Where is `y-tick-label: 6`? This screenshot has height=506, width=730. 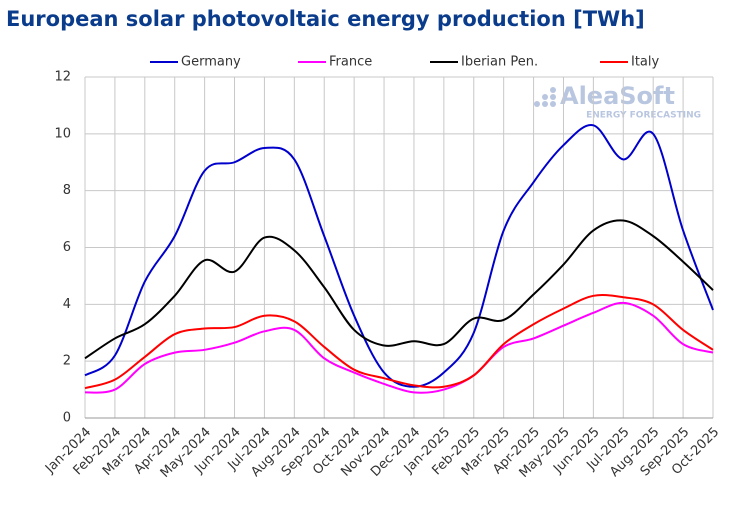 y-tick-label: 6 is located at coordinates (67, 247).